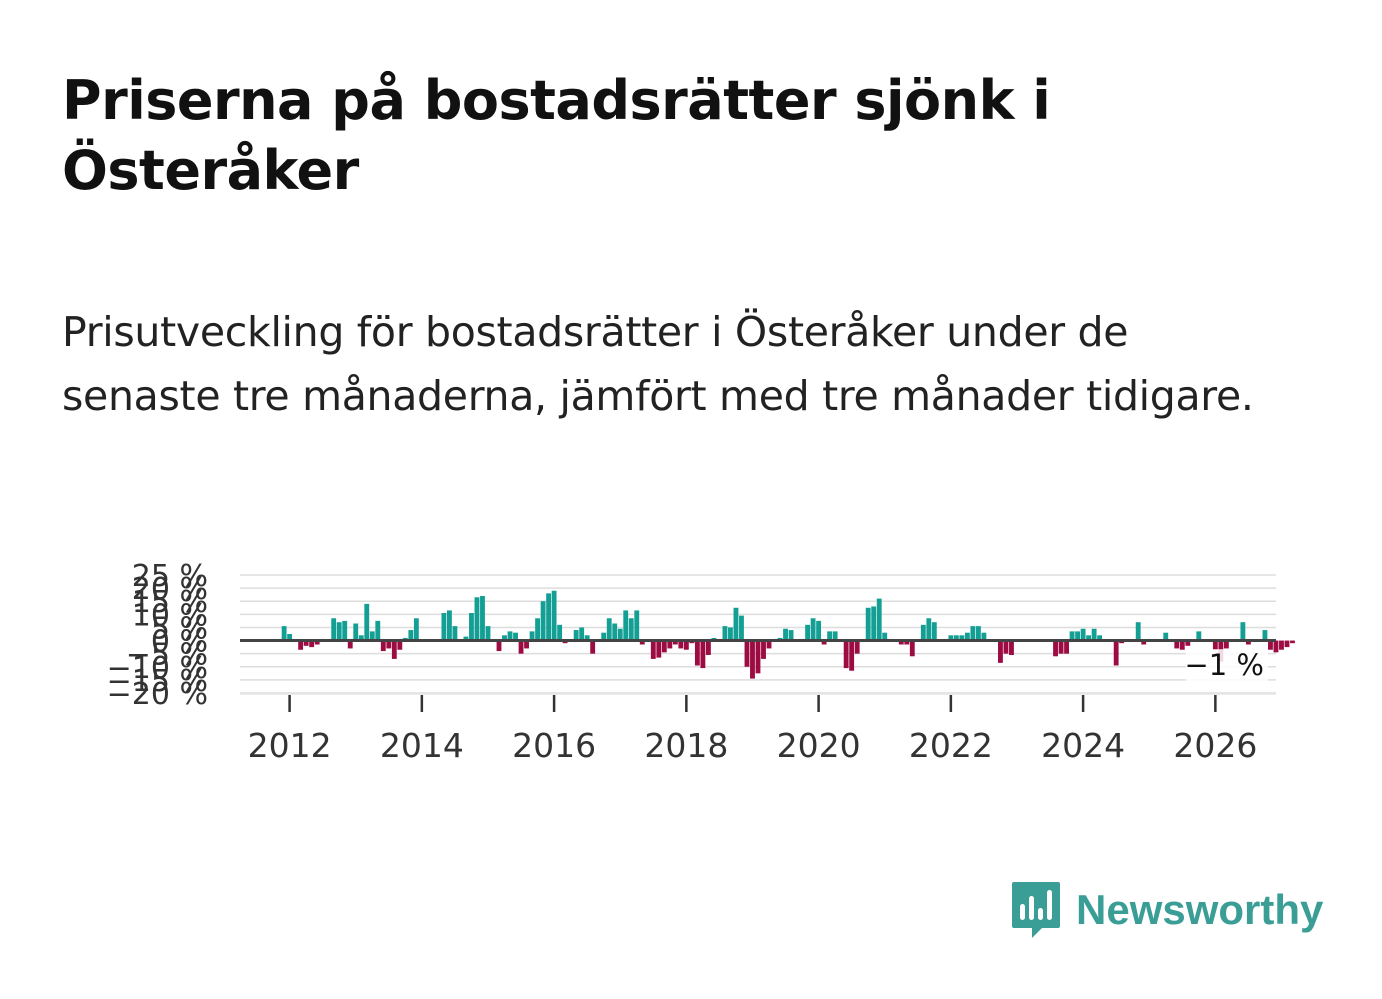 The image size is (1382, 999). What do you see at coordinates (951, 745) in the screenshot?
I see `x-tick-label: 2022` at bounding box center [951, 745].